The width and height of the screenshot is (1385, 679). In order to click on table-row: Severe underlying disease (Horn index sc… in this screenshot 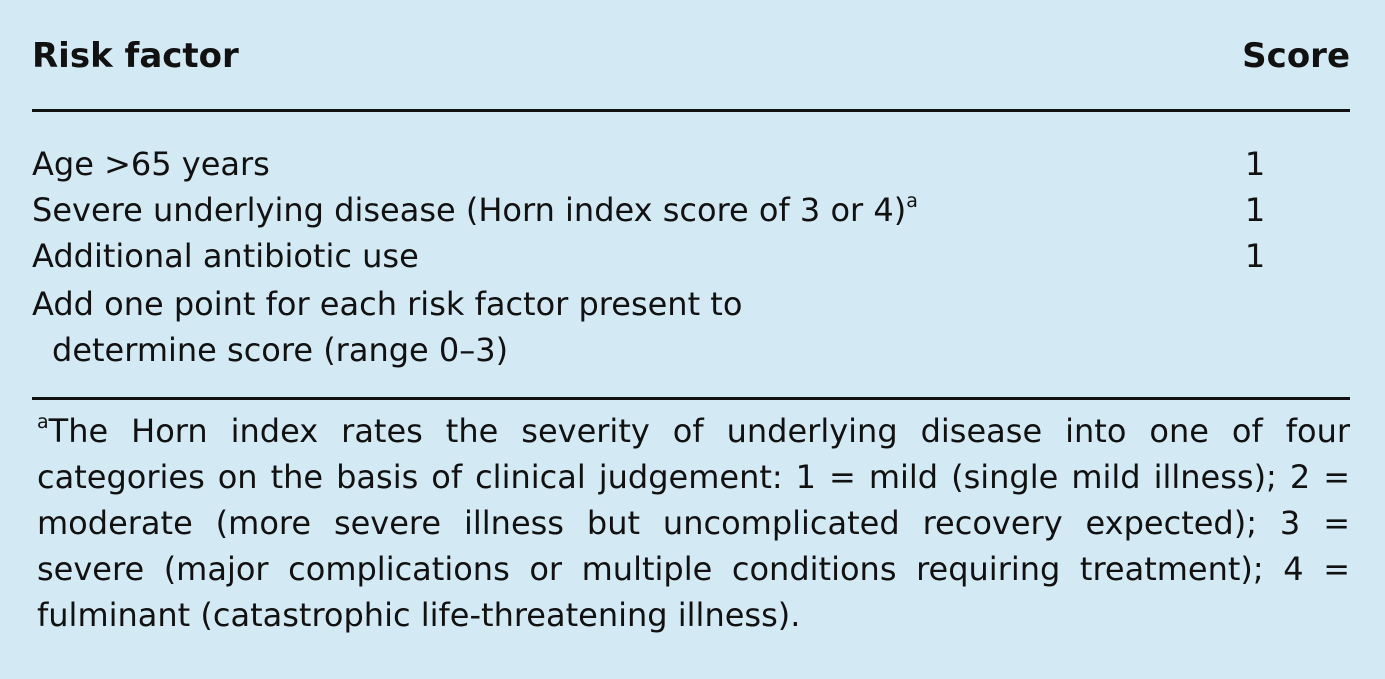, I will do `click(691, 211)`.